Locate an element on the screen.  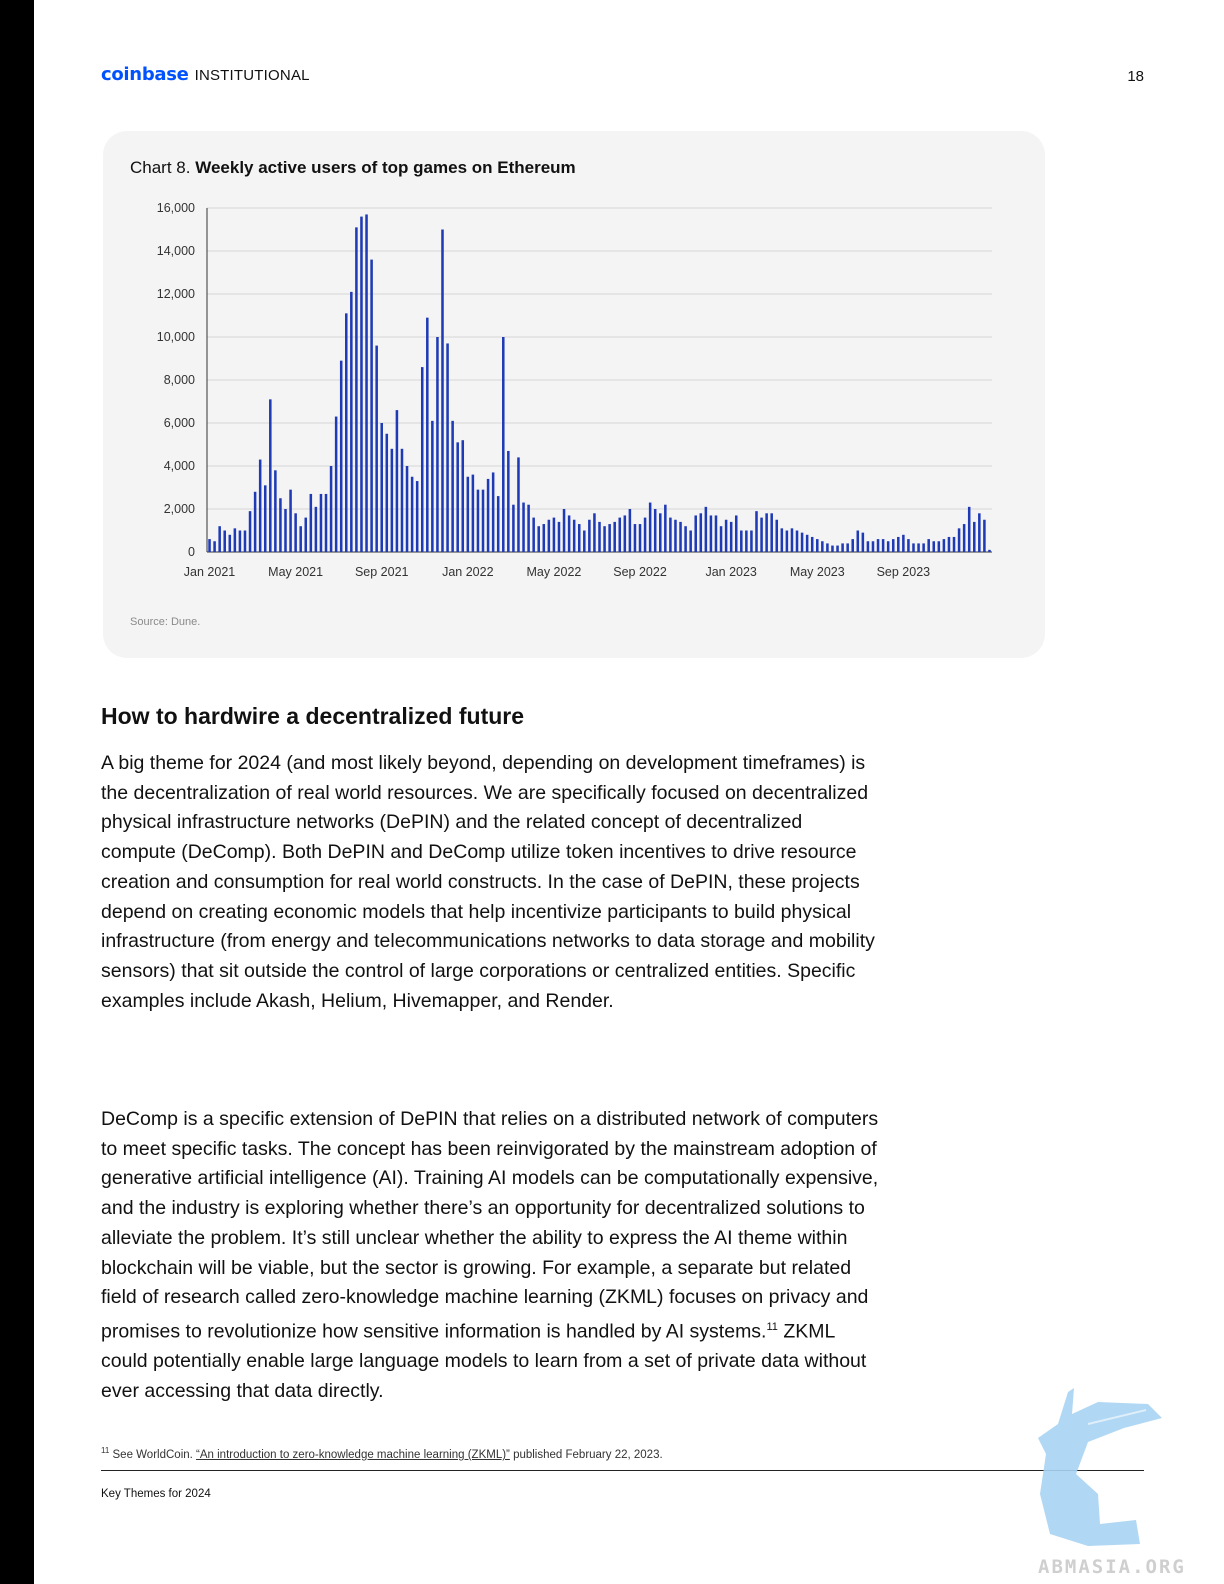
chart-source: Source: Dune. is located at coordinates (165, 622).